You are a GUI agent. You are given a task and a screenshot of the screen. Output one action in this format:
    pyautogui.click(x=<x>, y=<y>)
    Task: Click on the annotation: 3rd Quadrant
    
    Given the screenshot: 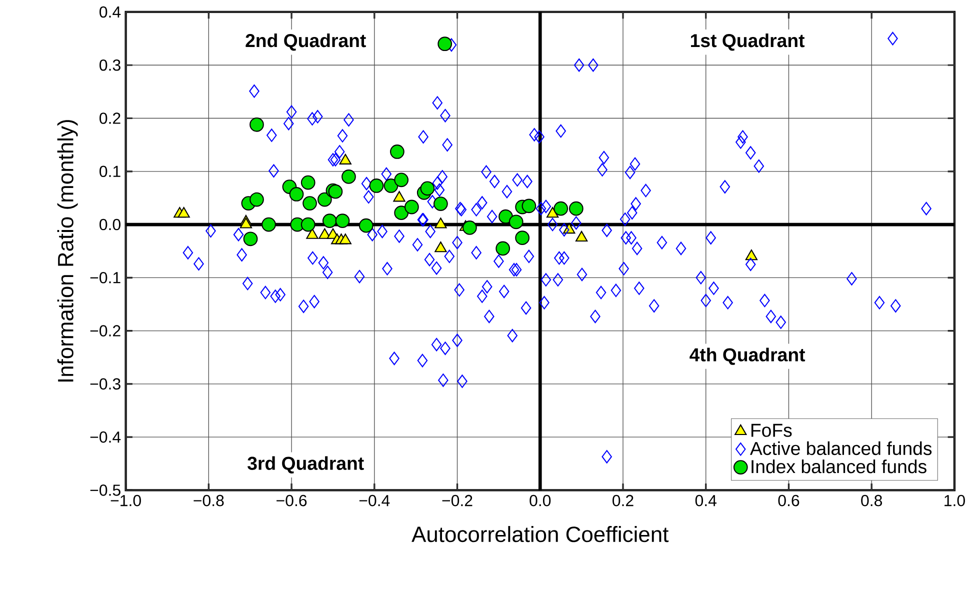 What is the action you would take?
    pyautogui.click(x=306, y=465)
    